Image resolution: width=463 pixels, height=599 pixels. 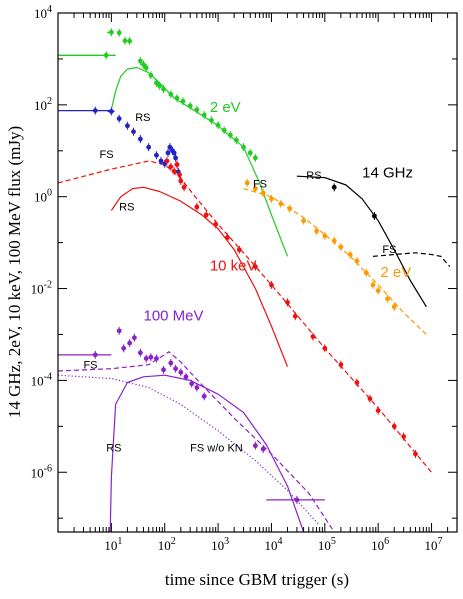 I want to click on annotation-label: 2 eV, so click(x=225, y=107).